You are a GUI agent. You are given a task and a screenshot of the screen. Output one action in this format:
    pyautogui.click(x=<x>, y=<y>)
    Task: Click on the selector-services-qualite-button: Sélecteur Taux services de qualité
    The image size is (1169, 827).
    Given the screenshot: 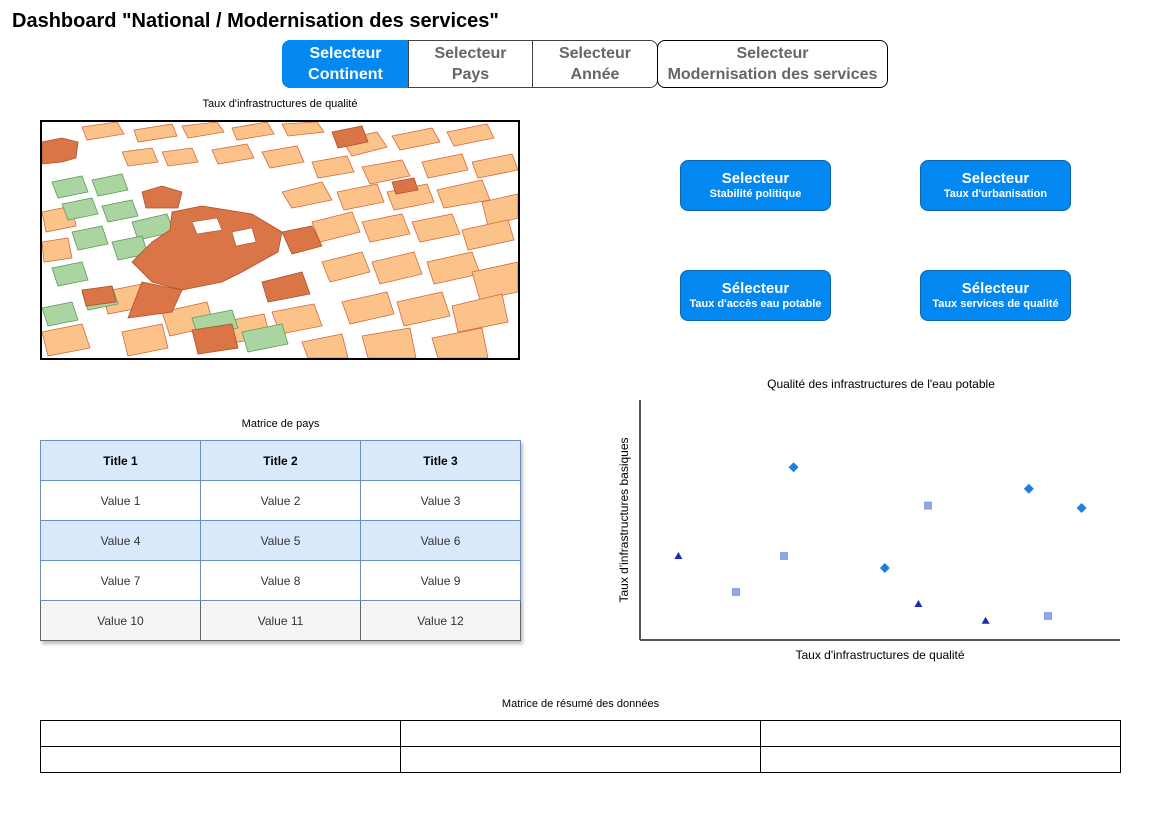 What is the action you would take?
    pyautogui.click(x=995, y=295)
    